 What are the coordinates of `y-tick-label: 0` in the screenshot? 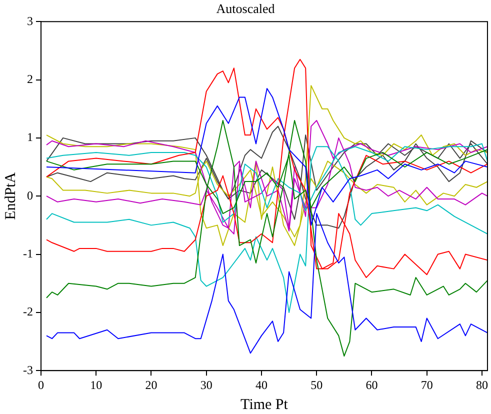 It's located at (29, 195).